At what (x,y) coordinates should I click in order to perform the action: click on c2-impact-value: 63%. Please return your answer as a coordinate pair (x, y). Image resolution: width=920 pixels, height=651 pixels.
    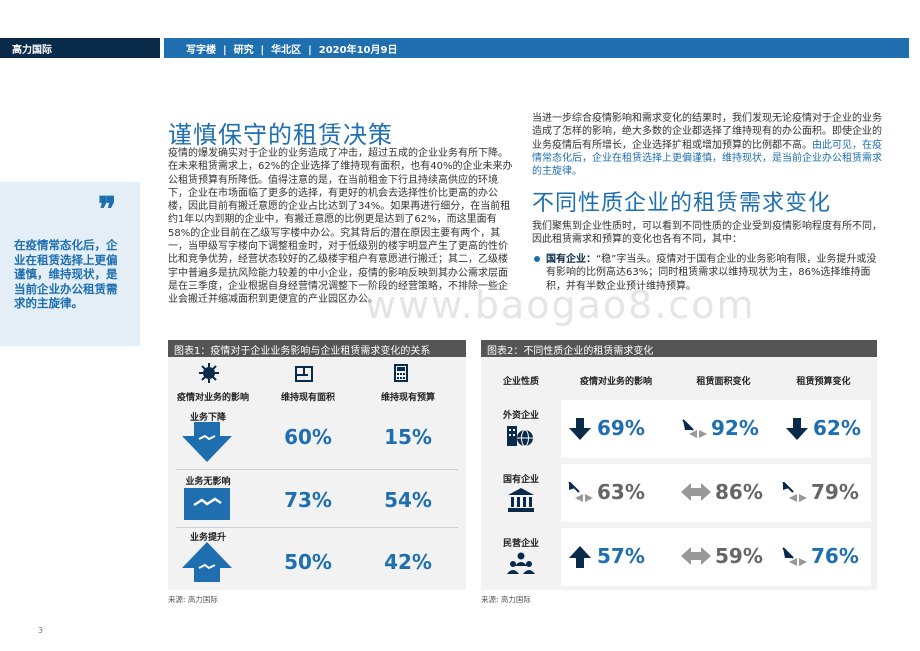
    Looking at the image, I should click on (621, 492).